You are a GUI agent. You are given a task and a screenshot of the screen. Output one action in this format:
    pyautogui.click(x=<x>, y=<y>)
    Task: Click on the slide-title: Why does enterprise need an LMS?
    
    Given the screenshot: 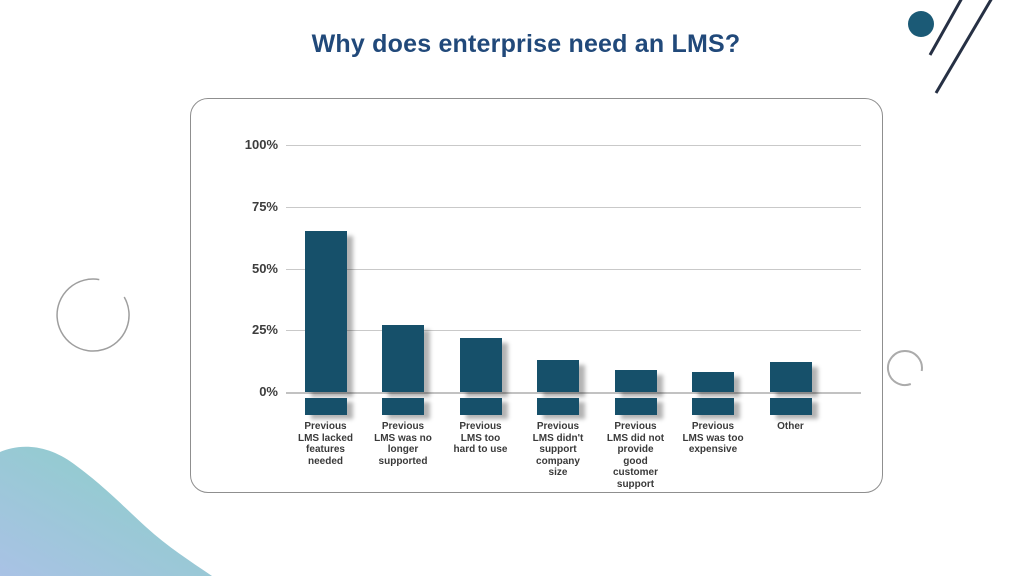 What is the action you would take?
    pyautogui.click(x=526, y=44)
    